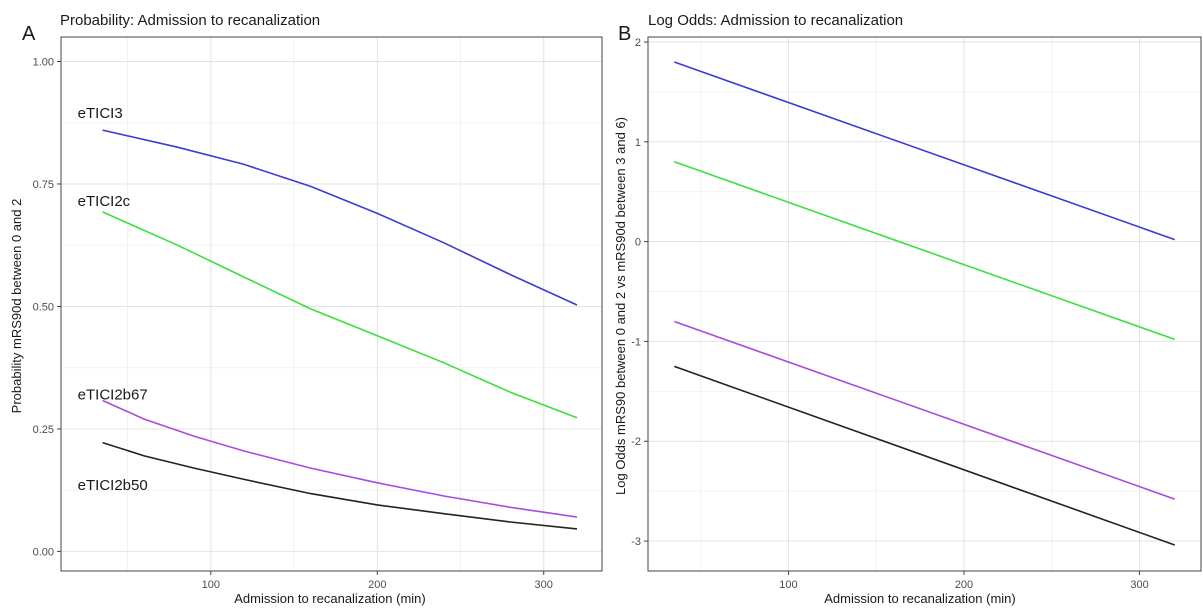 This screenshot has width=1203, height=608. Describe the element at coordinates (43, 185) in the screenshot. I see `y-tick-label: 0.75` at that location.